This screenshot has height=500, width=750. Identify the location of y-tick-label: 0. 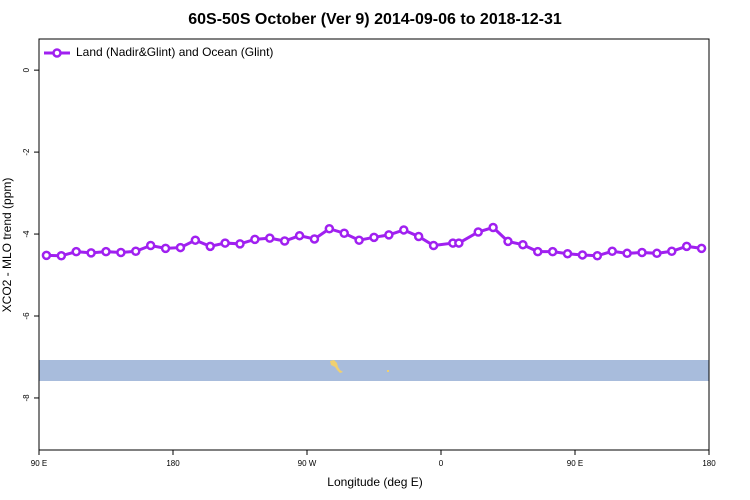
(26, 69).